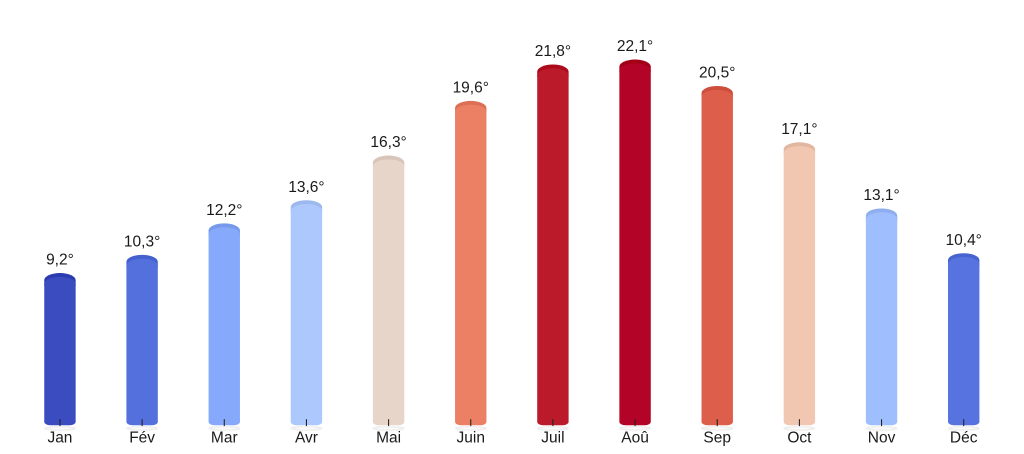  Describe the element at coordinates (717, 73) in the screenshot. I see `svg-text: 20,5°` at that location.